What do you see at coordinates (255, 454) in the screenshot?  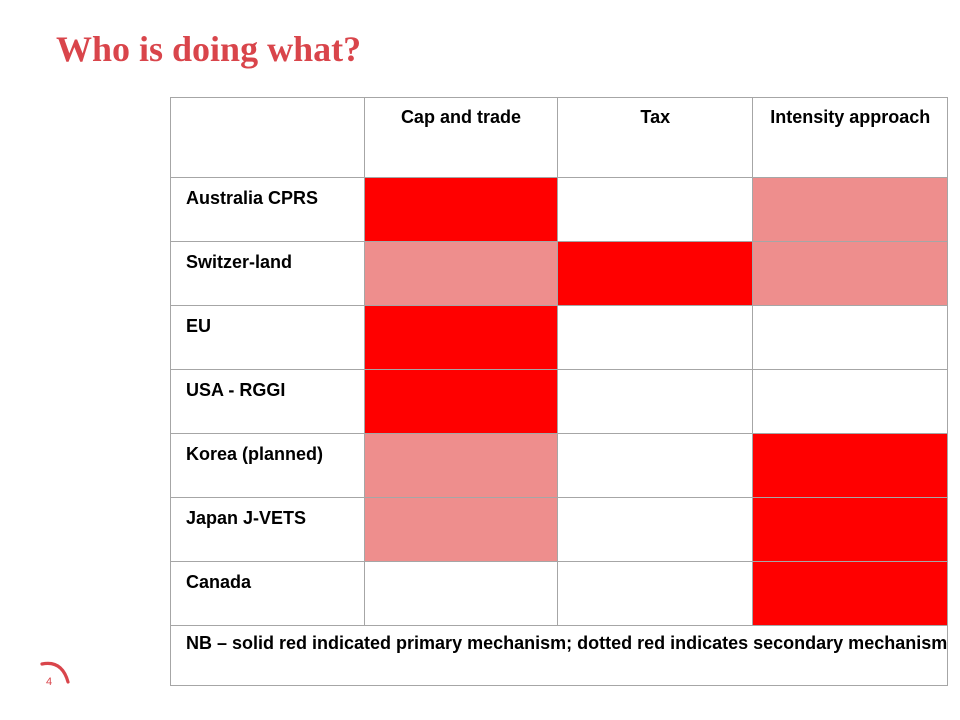 I see `row-label: Korea (planned)` at bounding box center [255, 454].